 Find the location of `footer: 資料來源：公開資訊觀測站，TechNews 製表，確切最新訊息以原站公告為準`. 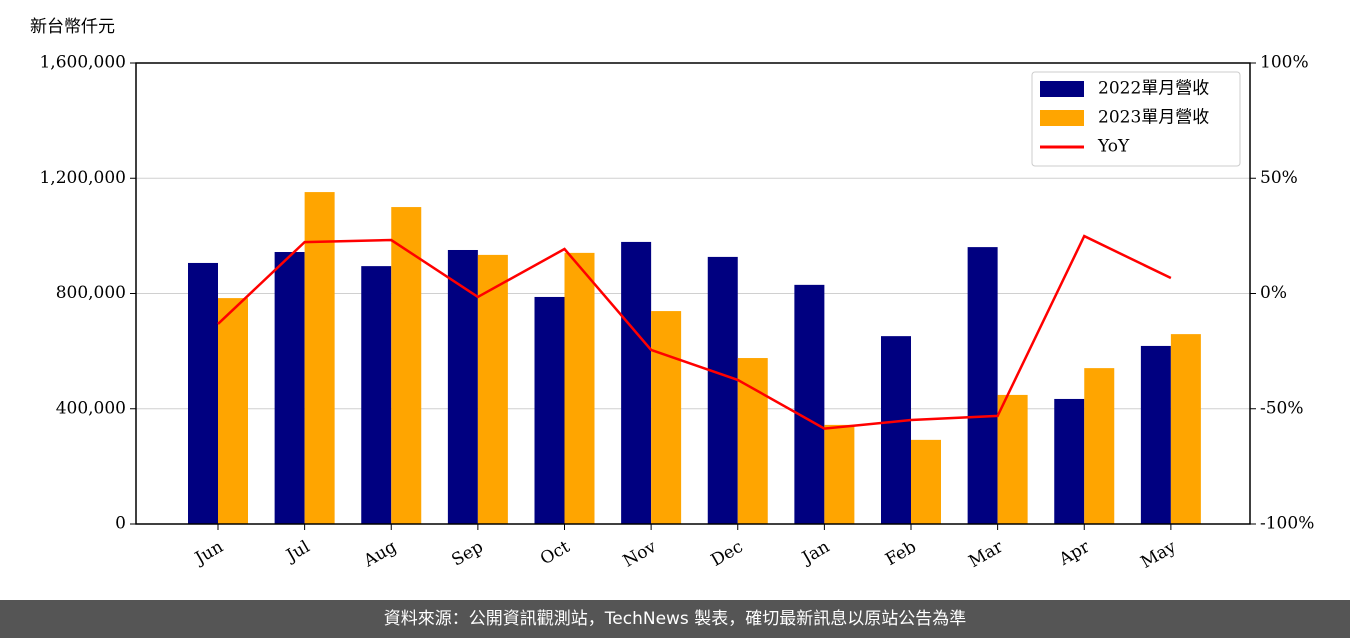

footer: 資料來源：公開資訊觀測站，TechNews 製表，確切最新訊息以原站公告為準 is located at coordinates (675, 619).